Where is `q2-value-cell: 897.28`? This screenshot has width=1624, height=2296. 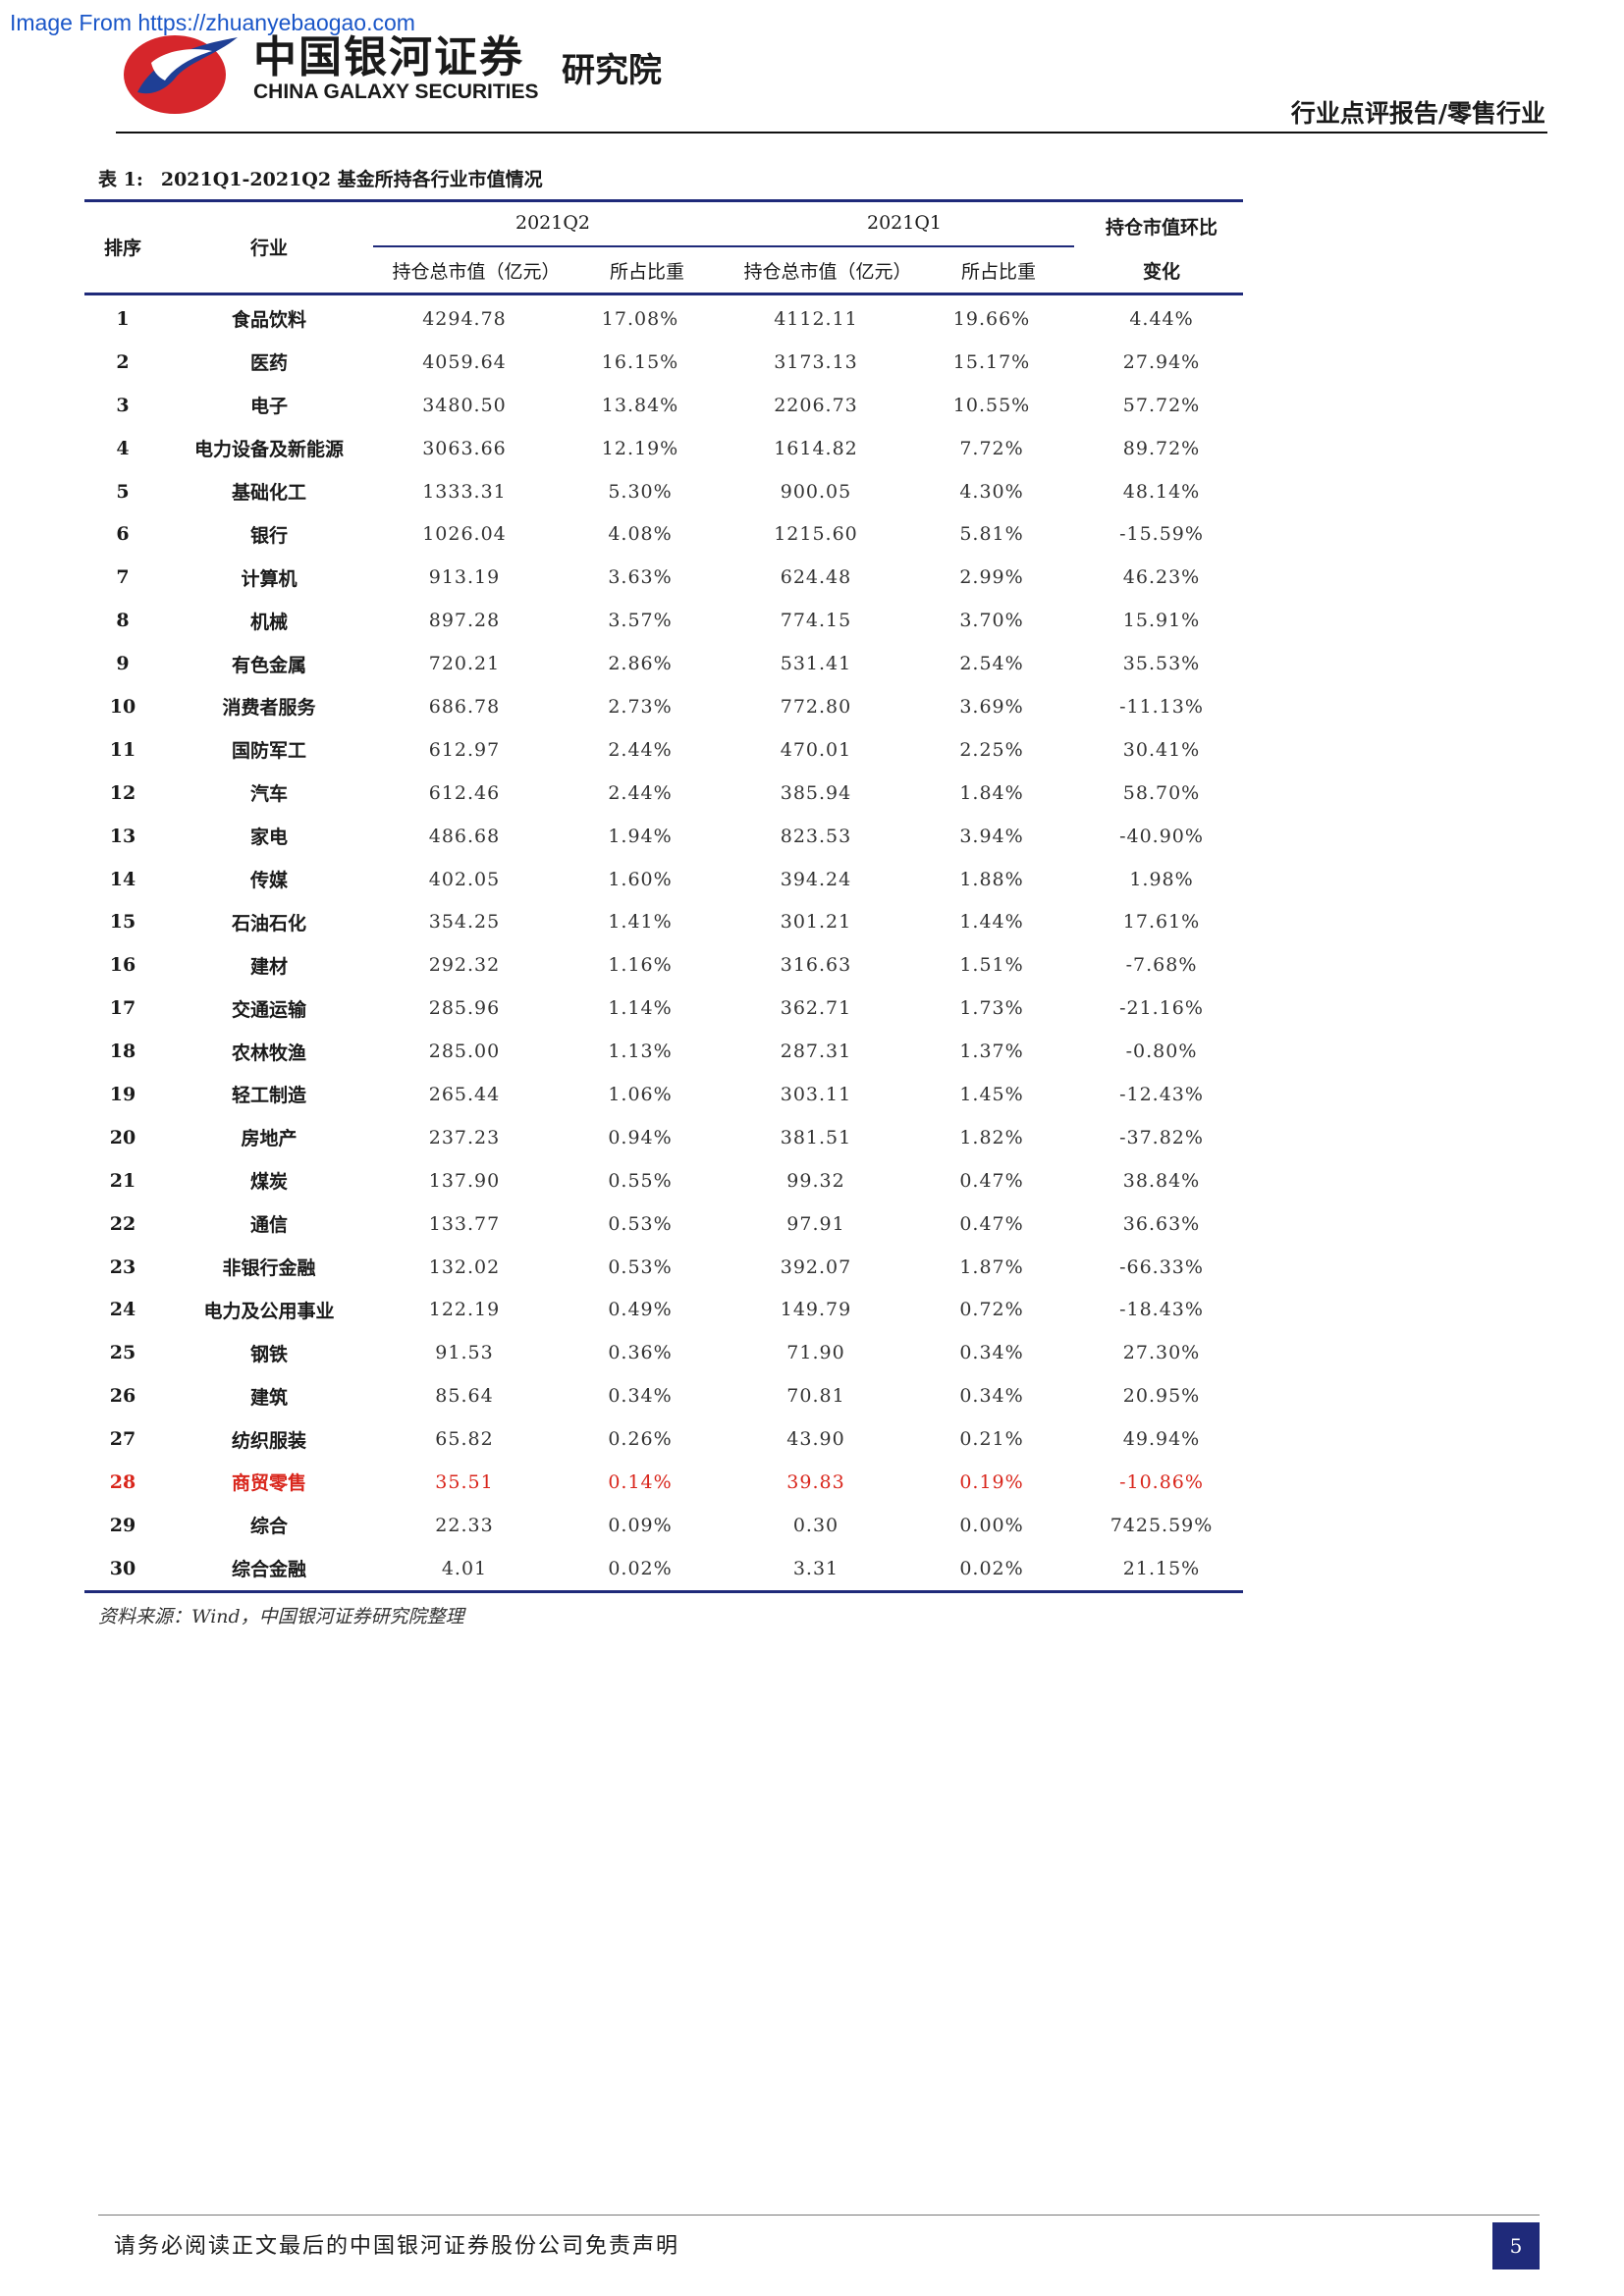
q2-value-cell: 897.28 is located at coordinates (464, 621).